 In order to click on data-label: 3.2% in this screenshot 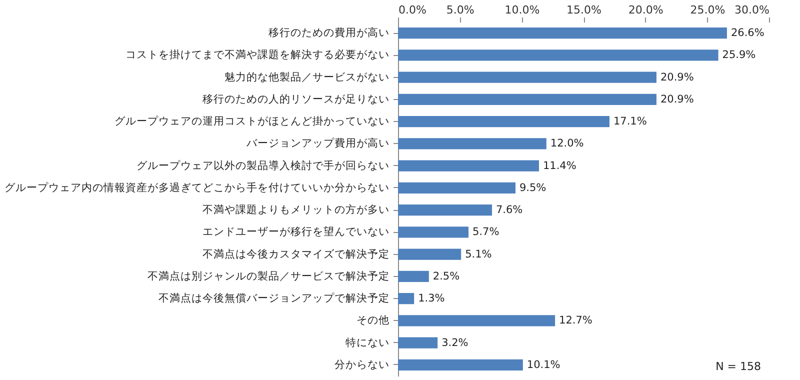, I will do `click(455, 342)`.